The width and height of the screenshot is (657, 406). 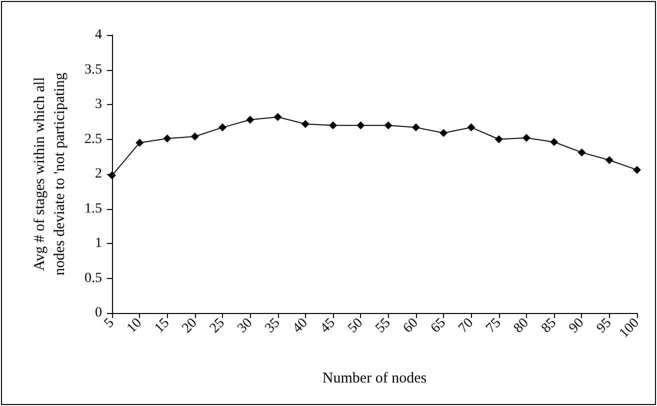 What do you see at coordinates (383, 326) in the screenshot?
I see `x-tick-label: 55` at bounding box center [383, 326].